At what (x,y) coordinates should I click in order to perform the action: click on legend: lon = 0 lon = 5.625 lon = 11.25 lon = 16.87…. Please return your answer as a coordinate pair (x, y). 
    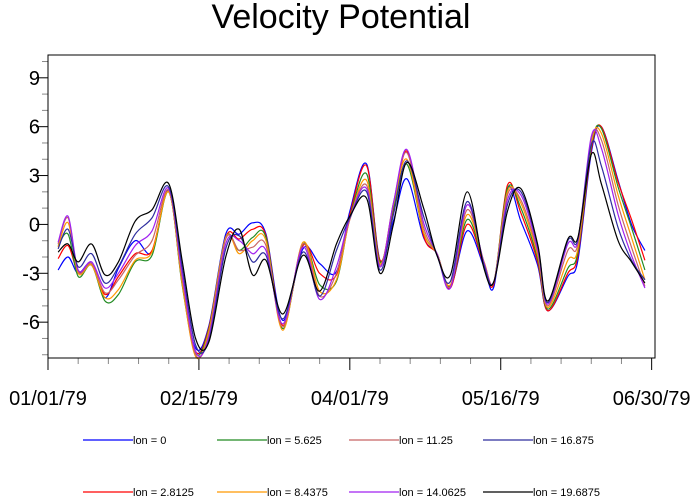
    Looking at the image, I should click on (341, 466).